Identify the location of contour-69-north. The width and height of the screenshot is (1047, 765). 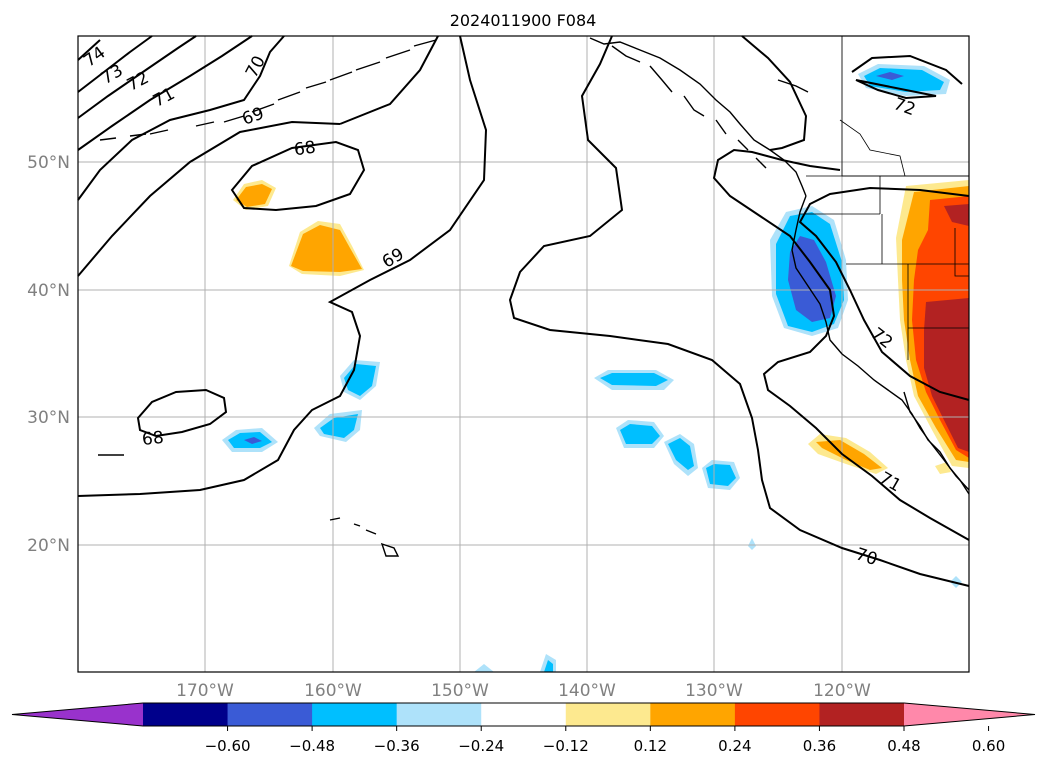
(209, 198).